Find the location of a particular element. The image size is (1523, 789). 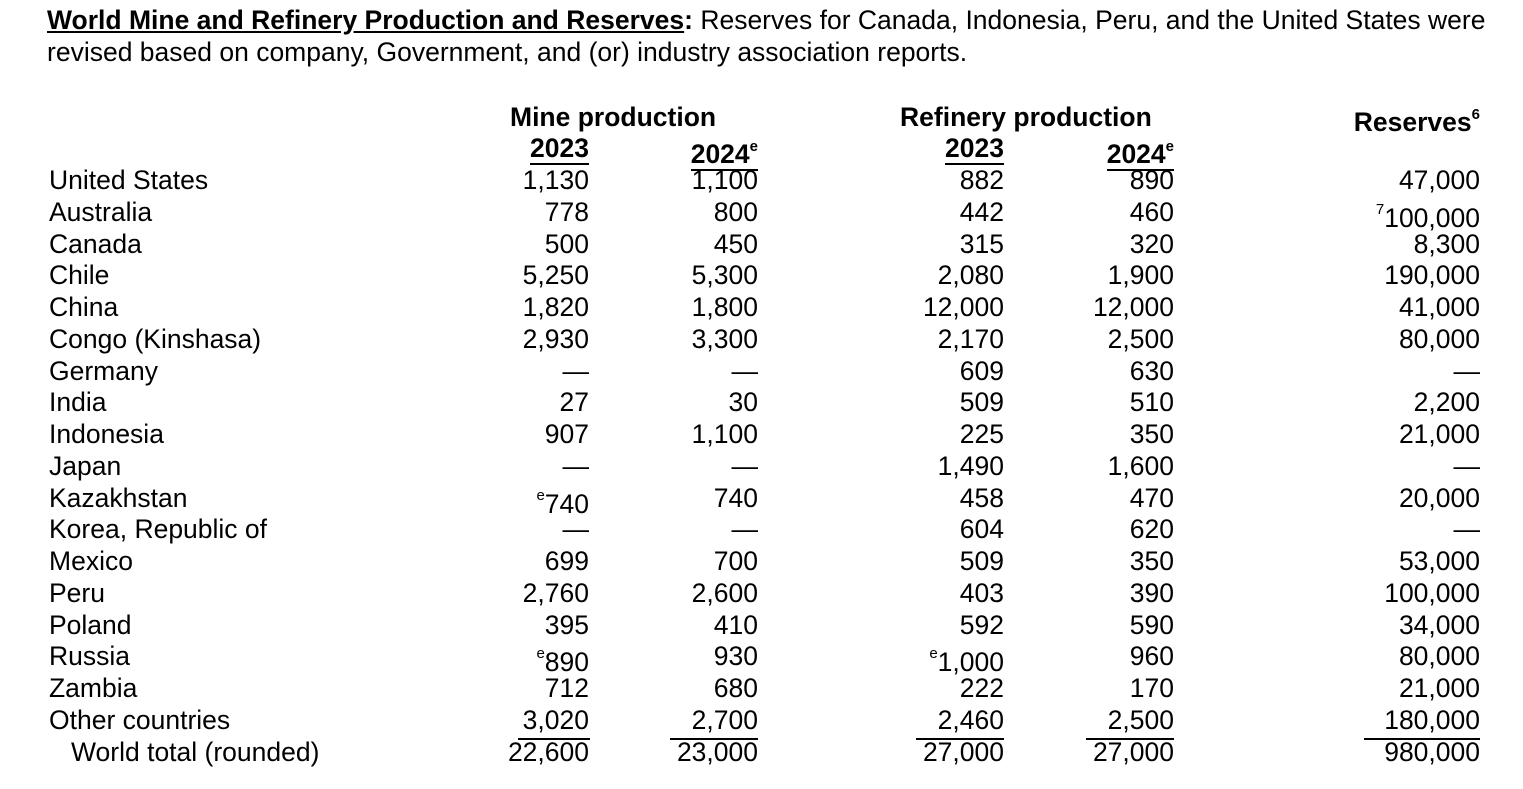

header-refinery-2024-estimate: e is located at coordinates (1169, 146).